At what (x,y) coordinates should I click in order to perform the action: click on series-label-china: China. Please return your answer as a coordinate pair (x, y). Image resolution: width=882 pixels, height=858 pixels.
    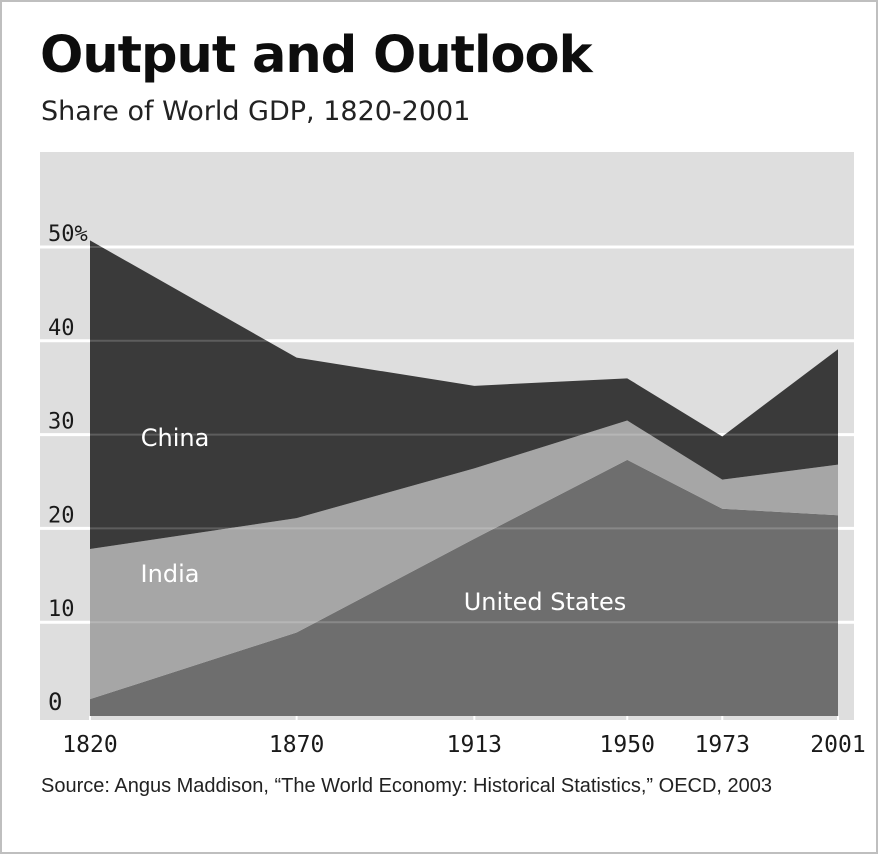
    Looking at the image, I should click on (175, 438).